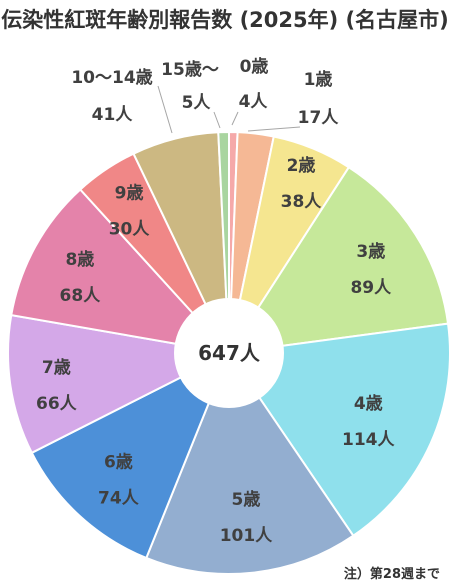 The height and width of the screenshot is (586, 450). Describe the element at coordinates (223, 242) in the screenshot. I see `slice-15歳〜` at that location.